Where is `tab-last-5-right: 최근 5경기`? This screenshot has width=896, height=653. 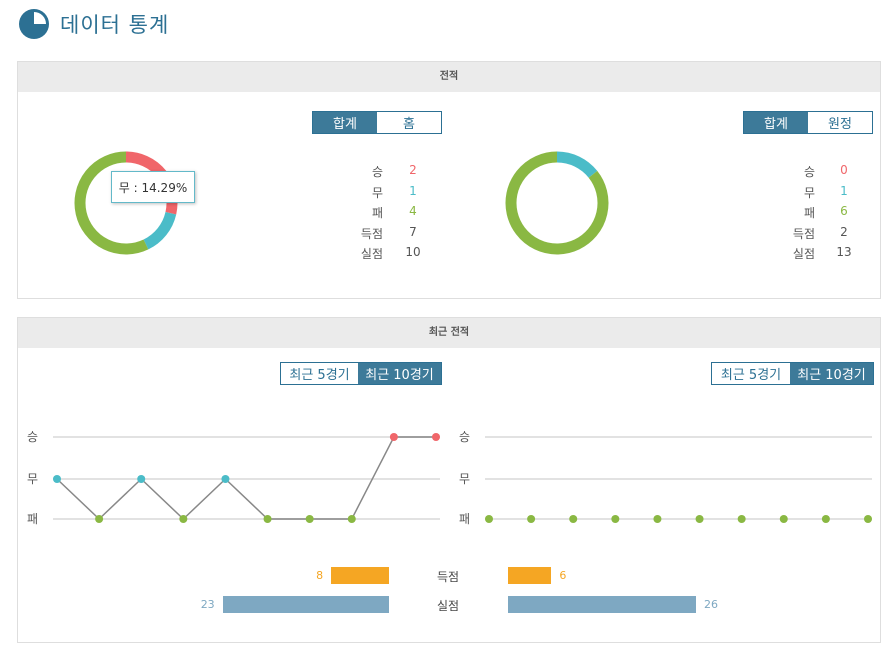
tab-last-5-right: 최근 5경기 is located at coordinates (751, 373).